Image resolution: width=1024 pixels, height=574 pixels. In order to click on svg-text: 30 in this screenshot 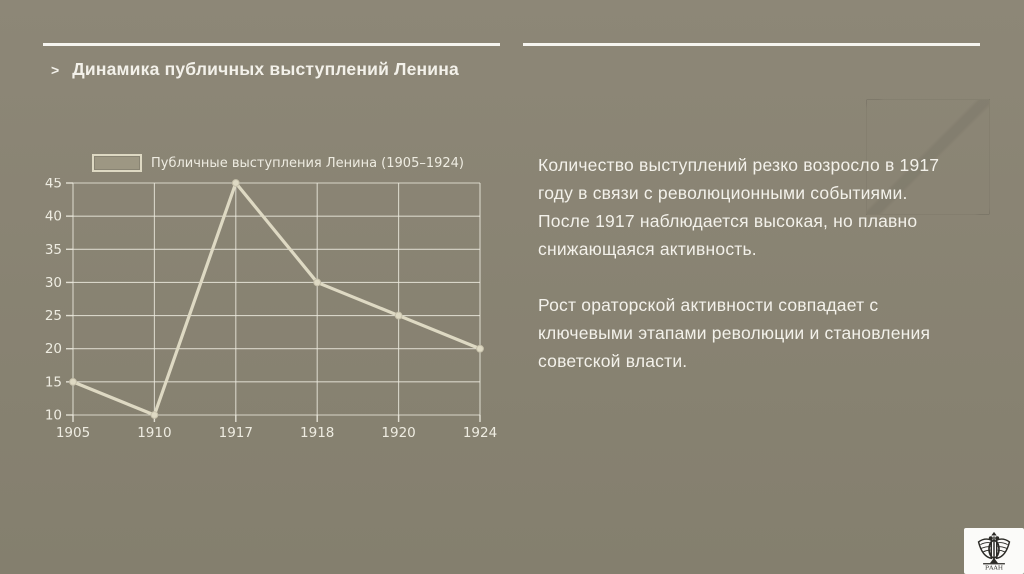, I will do `click(53, 283)`.